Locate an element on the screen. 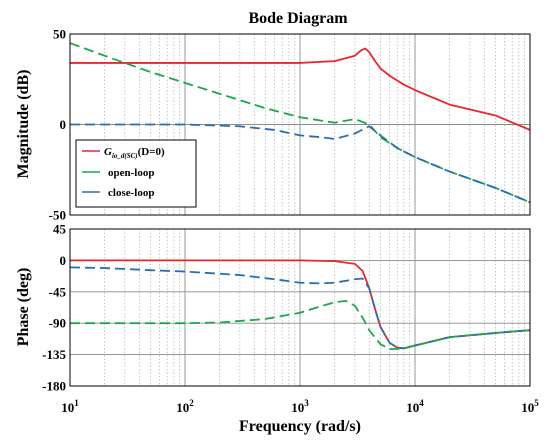 This screenshot has height=443, width=550. magnitude-axis-label: Magnitude (dB) is located at coordinates (23, 124).